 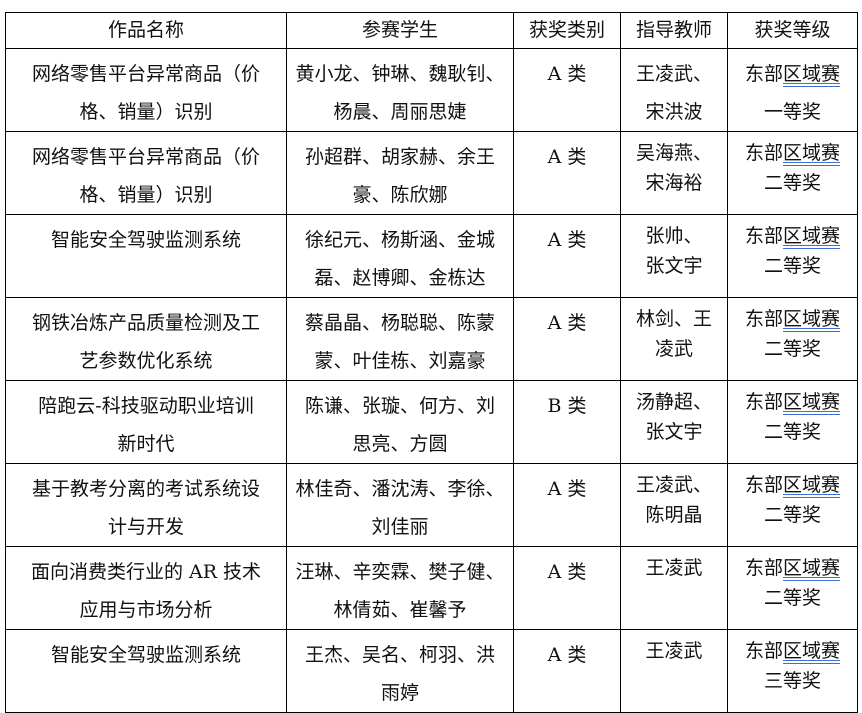 What do you see at coordinates (399, 406) in the screenshot?
I see `students-cell-line: 陈谦、张璇、何方、刘` at bounding box center [399, 406].